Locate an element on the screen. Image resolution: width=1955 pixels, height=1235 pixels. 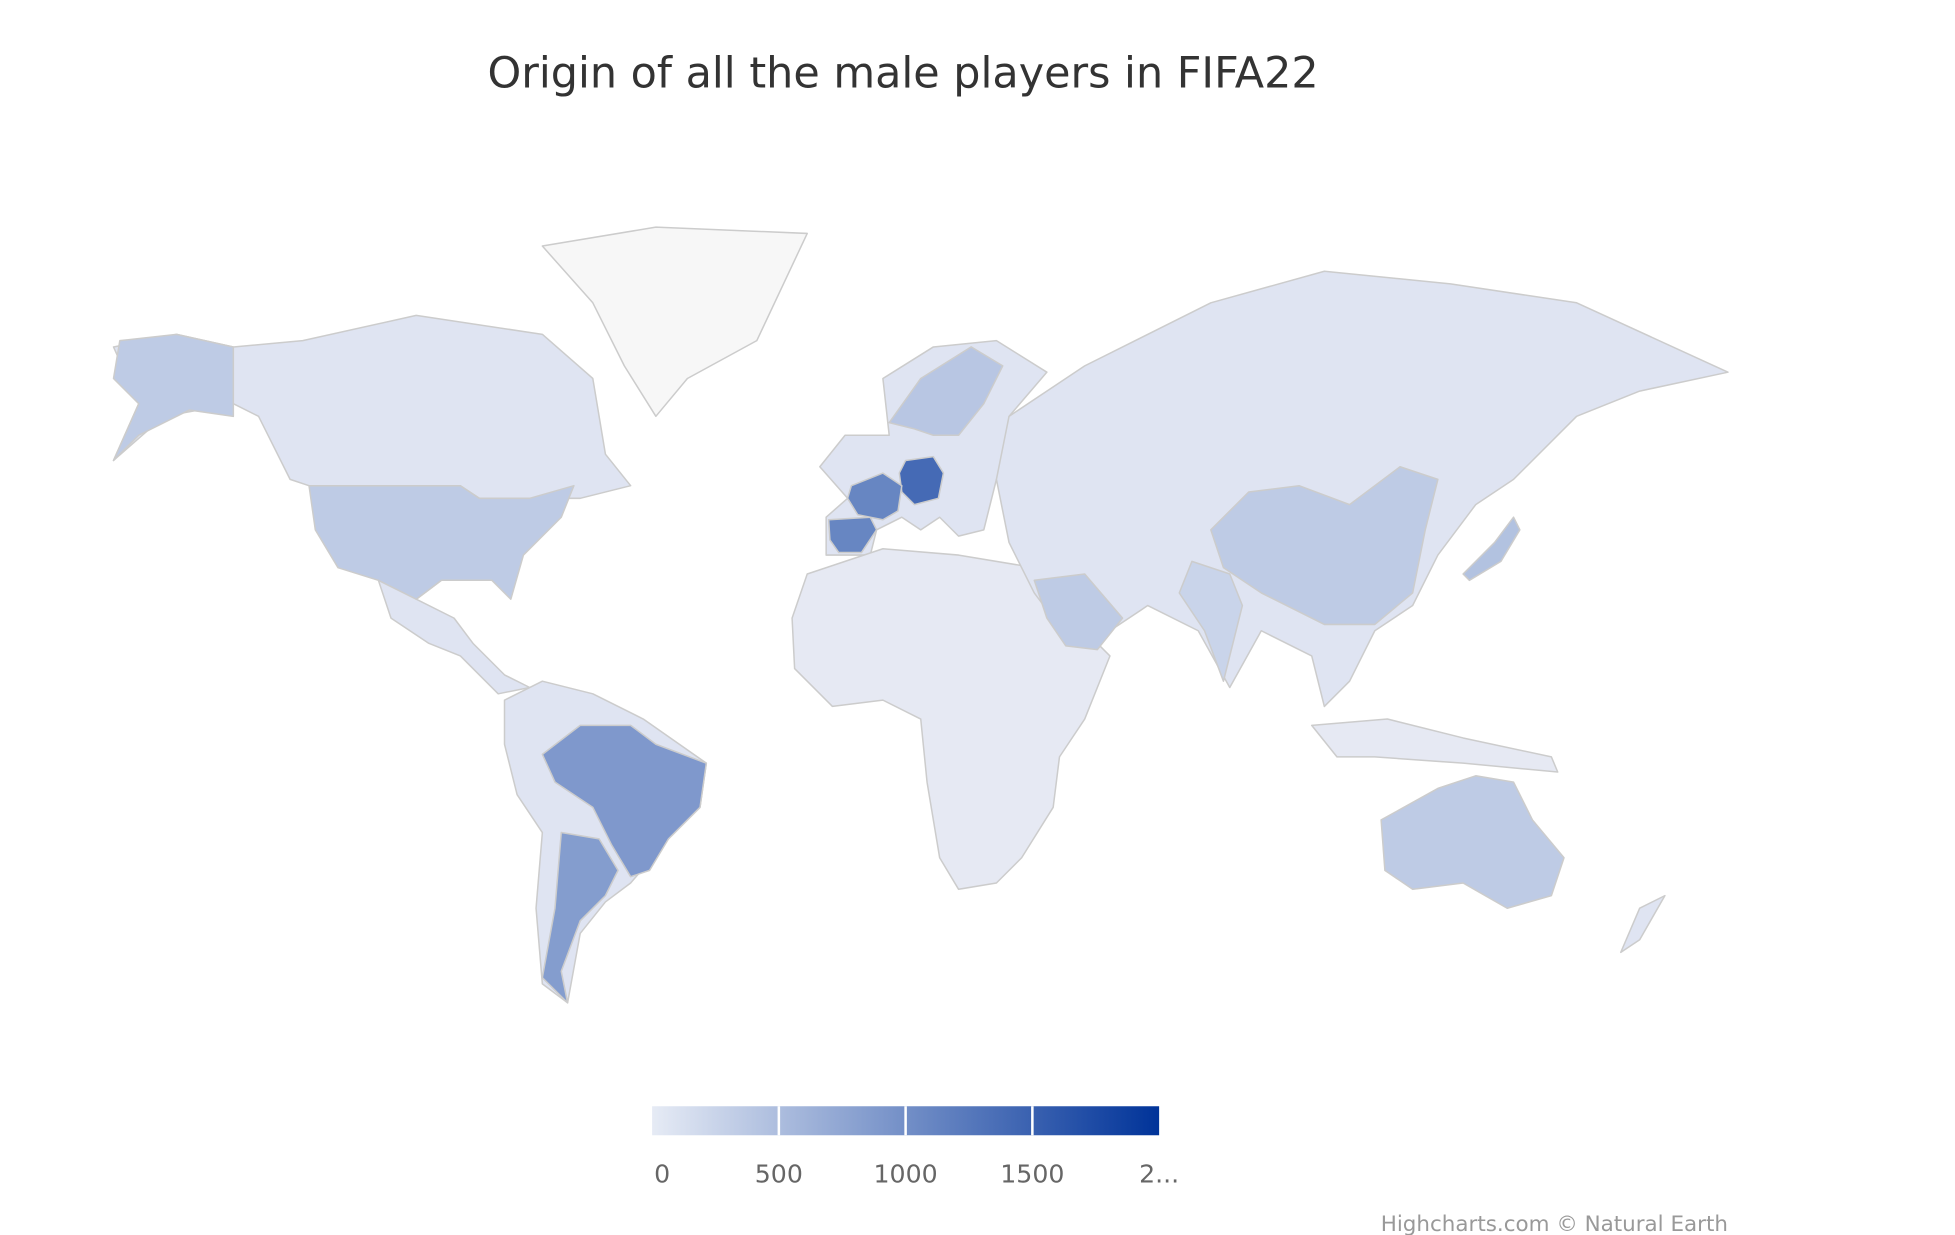
tick-label: 500 is located at coordinates (779, 1174).